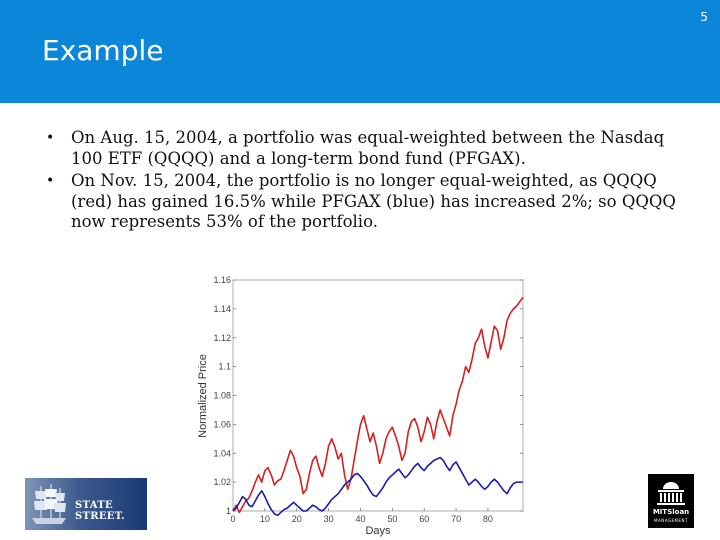 This screenshot has width=720, height=540. I want to click on y-tick-label: 1.02, so click(222, 482).